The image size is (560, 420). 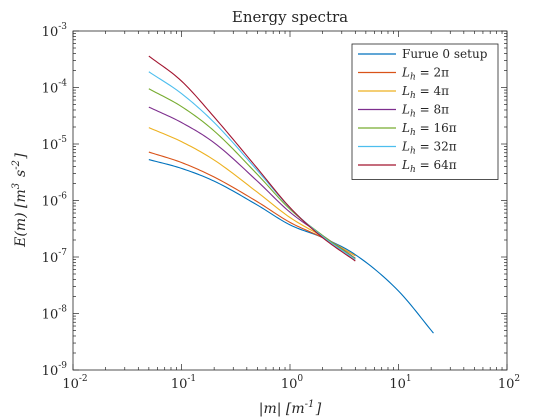 What do you see at coordinates (55, 370) in the screenshot?
I see `y-tick-label-0: 10⁻⁹` at bounding box center [55, 370].